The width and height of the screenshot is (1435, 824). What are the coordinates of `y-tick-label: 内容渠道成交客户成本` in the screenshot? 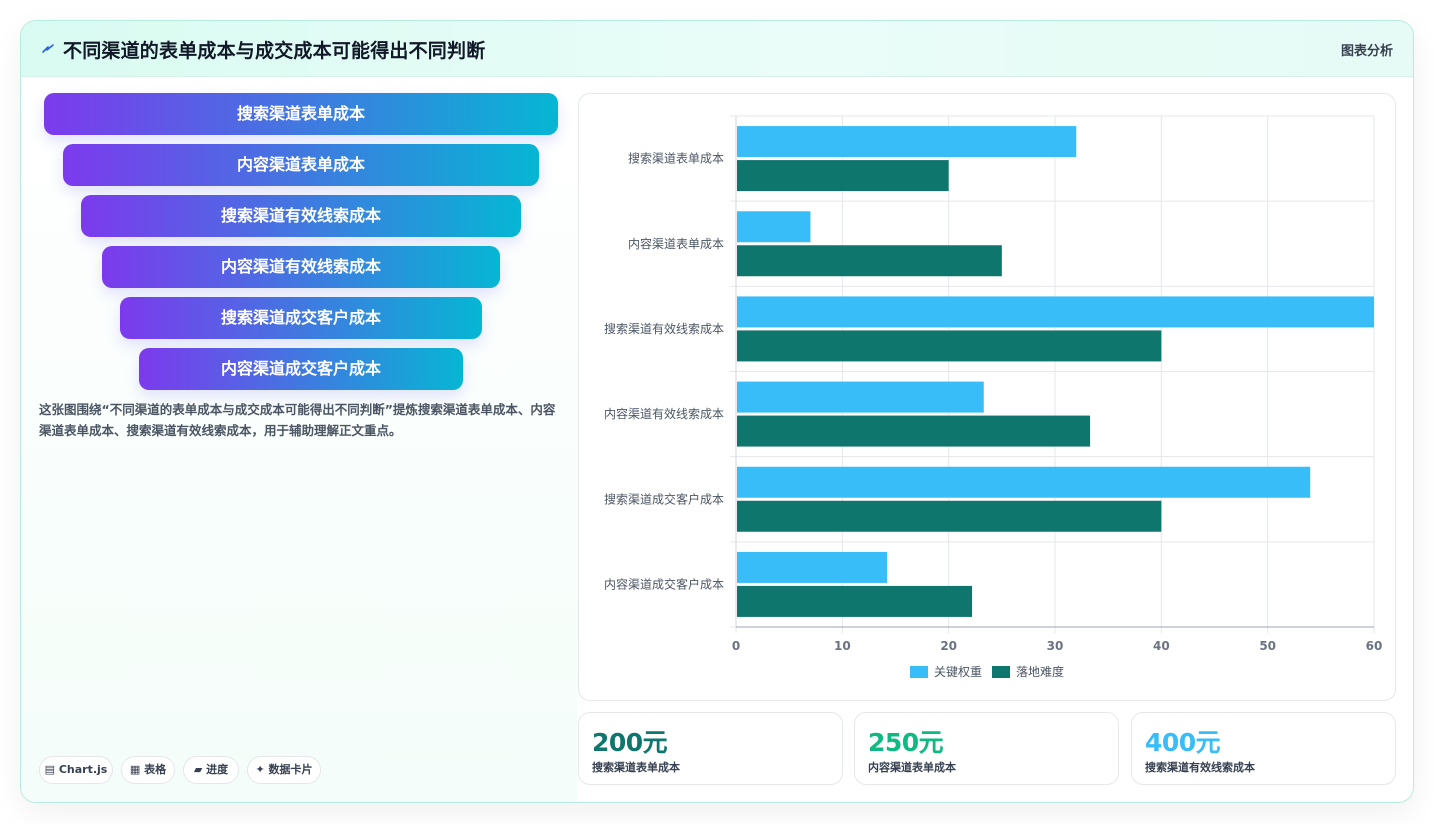 It's located at (664, 583).